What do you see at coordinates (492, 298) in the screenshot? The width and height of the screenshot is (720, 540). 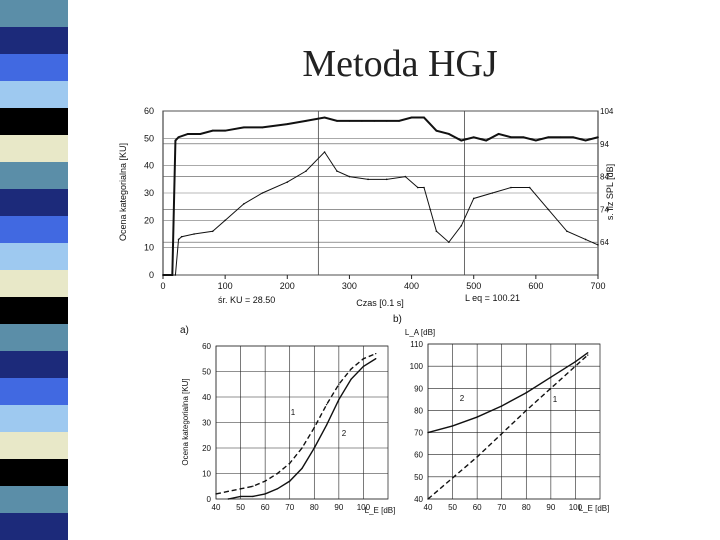 I see `main-annotation-right: L eq = 100.21` at bounding box center [492, 298].